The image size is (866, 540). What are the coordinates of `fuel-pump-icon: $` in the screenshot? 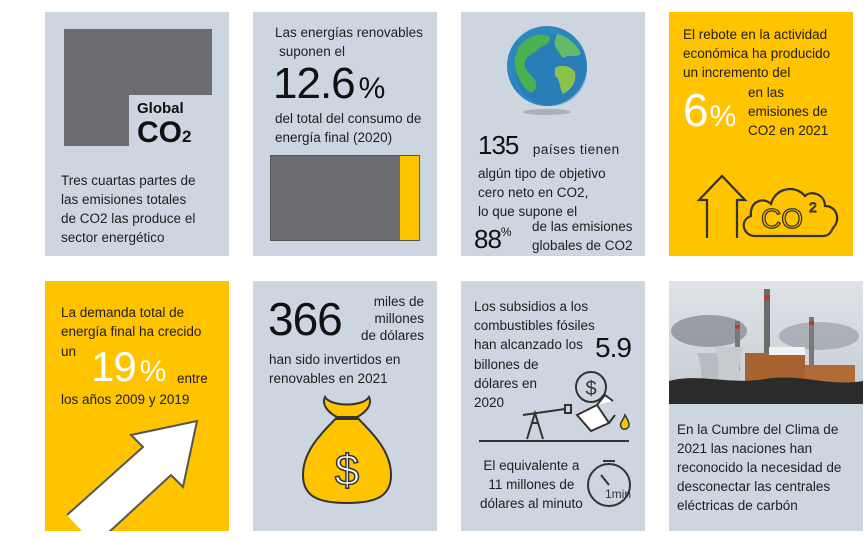 It's located at (554, 406).